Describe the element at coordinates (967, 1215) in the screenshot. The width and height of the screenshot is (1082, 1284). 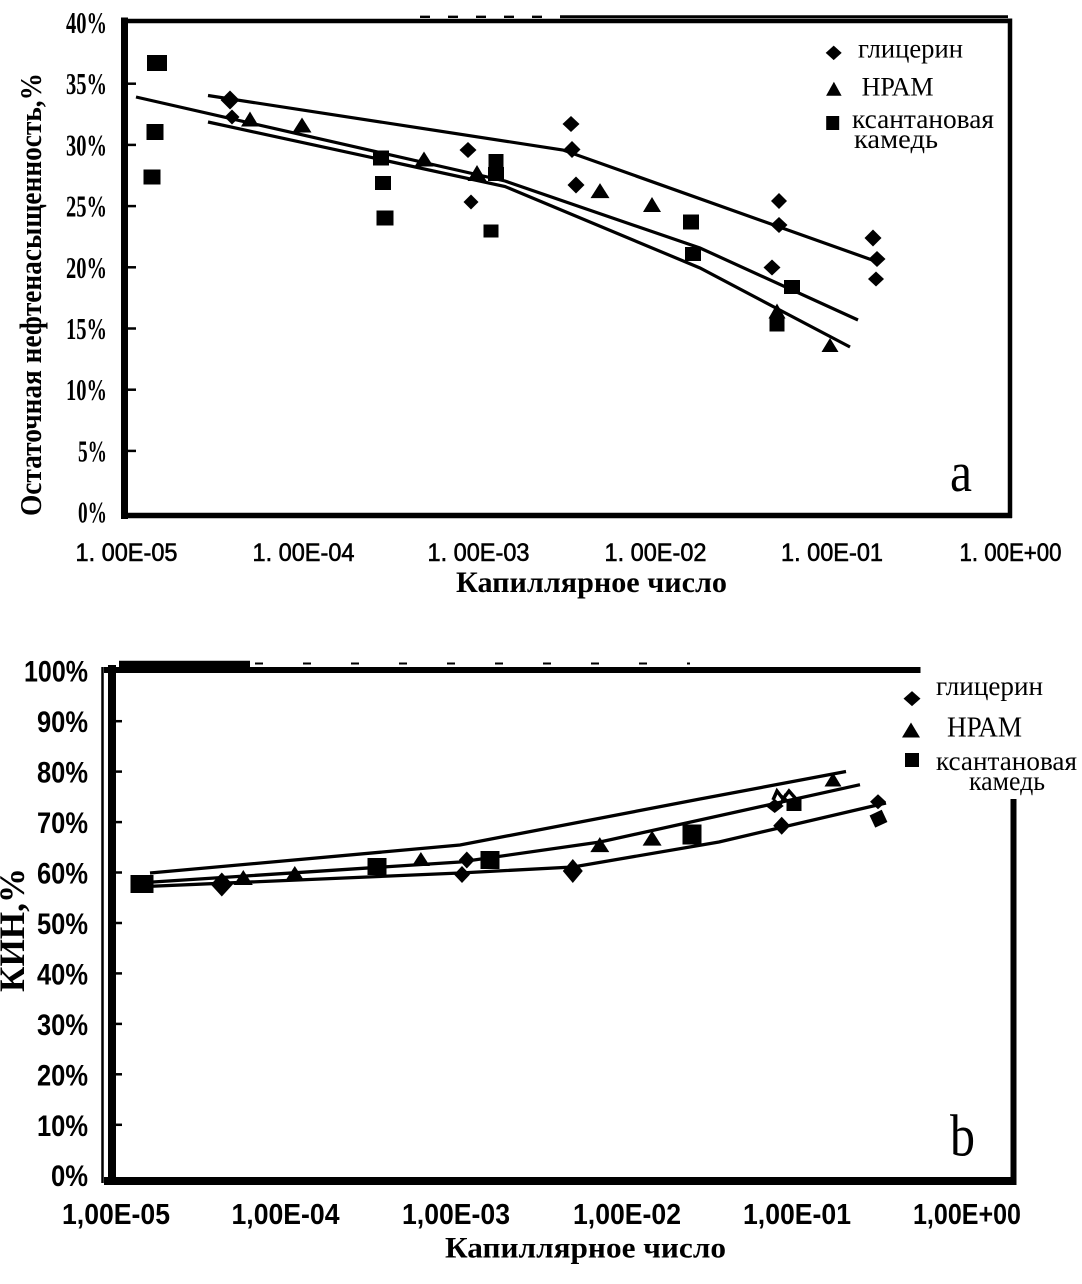
I see `svg-text: 1,00E+00` at that location.